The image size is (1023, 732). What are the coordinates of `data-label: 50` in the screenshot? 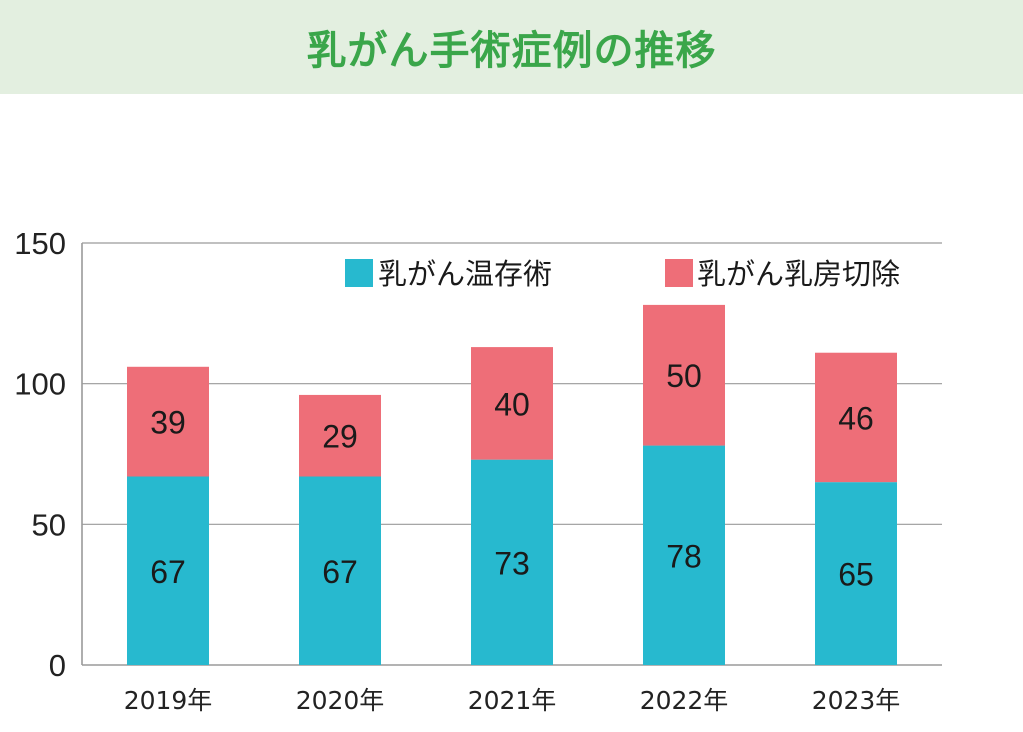 It's located at (684, 376).